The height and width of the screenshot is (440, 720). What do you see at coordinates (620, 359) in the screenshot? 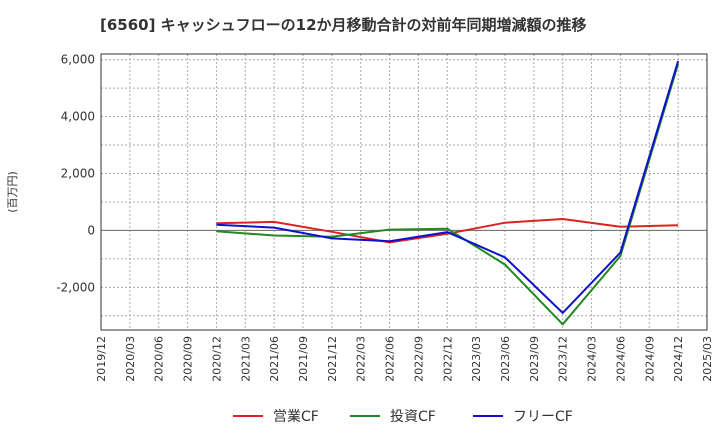
I see `x-tick-label: 2024/06` at bounding box center [620, 359].